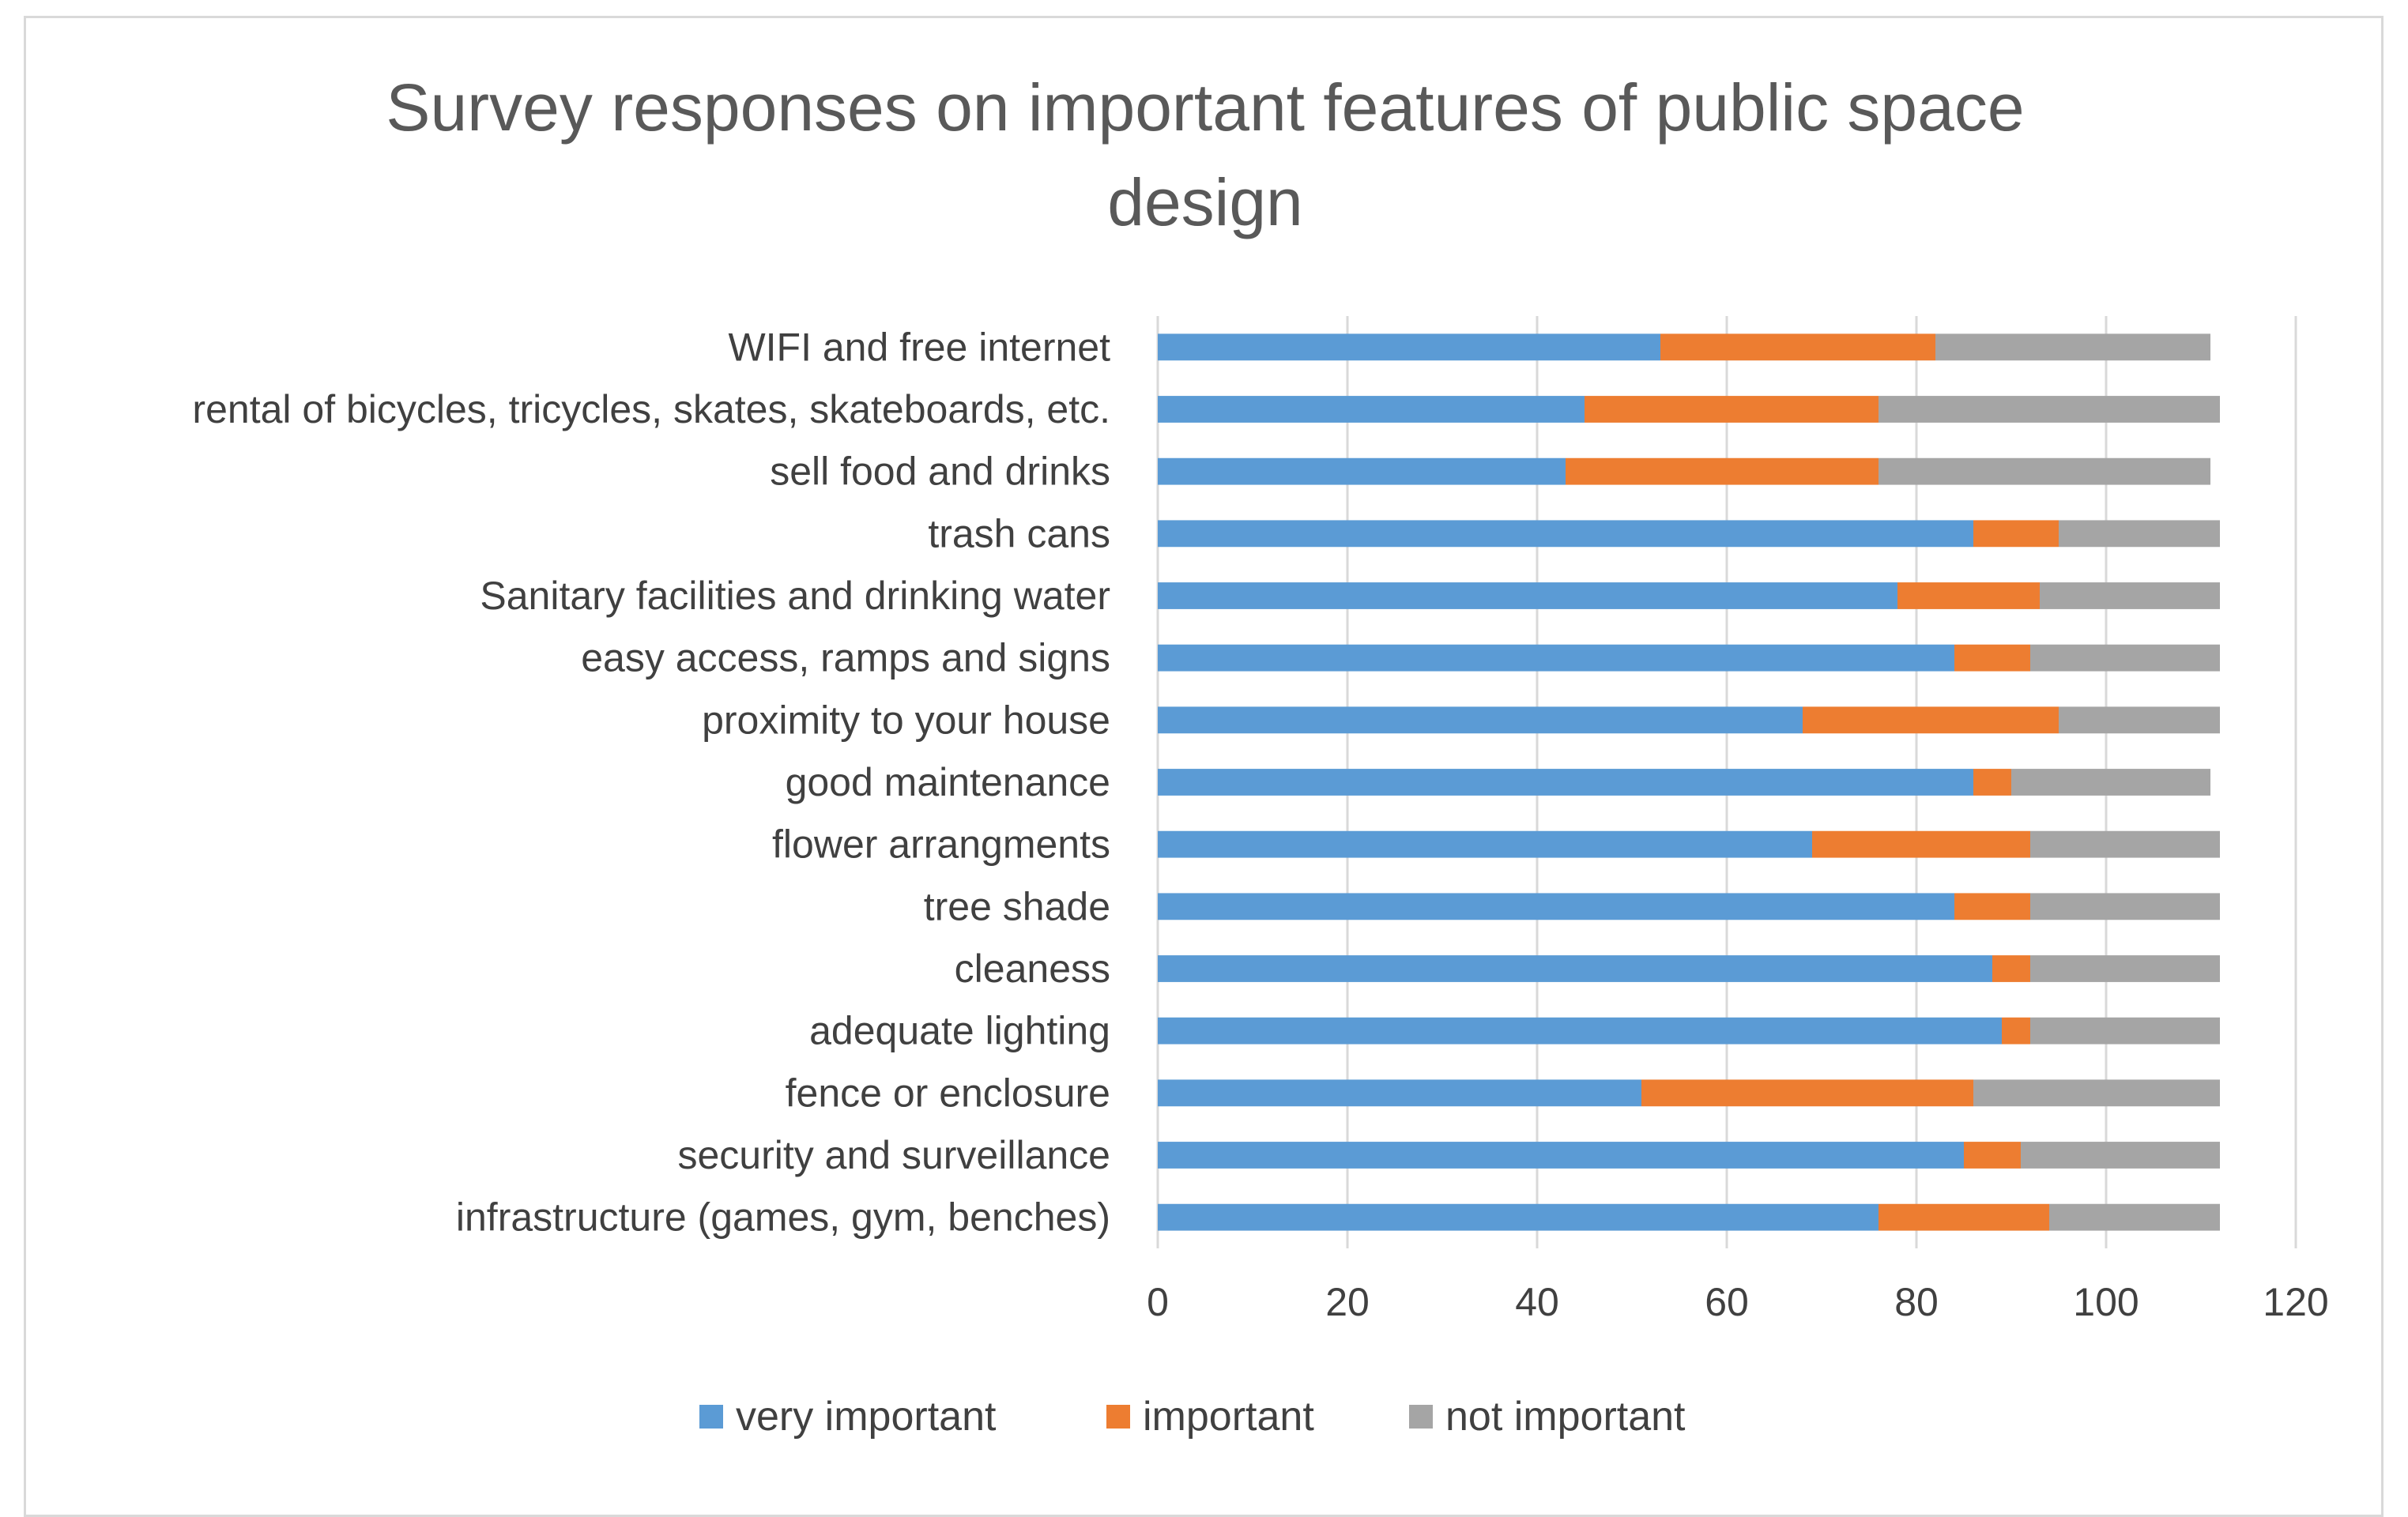 The width and height of the screenshot is (2408, 1517). What do you see at coordinates (2016, 534) in the screenshot?
I see `bar-important-trash-cans` at bounding box center [2016, 534].